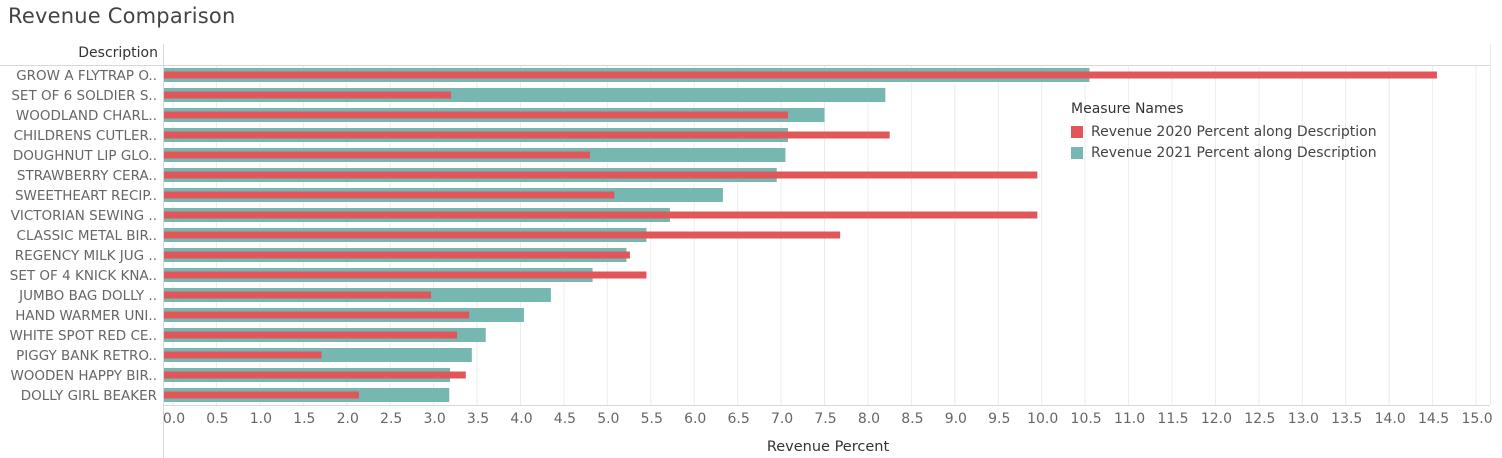 The height and width of the screenshot is (458, 1502). I want to click on legend-swatch-2020, so click(1077, 131).